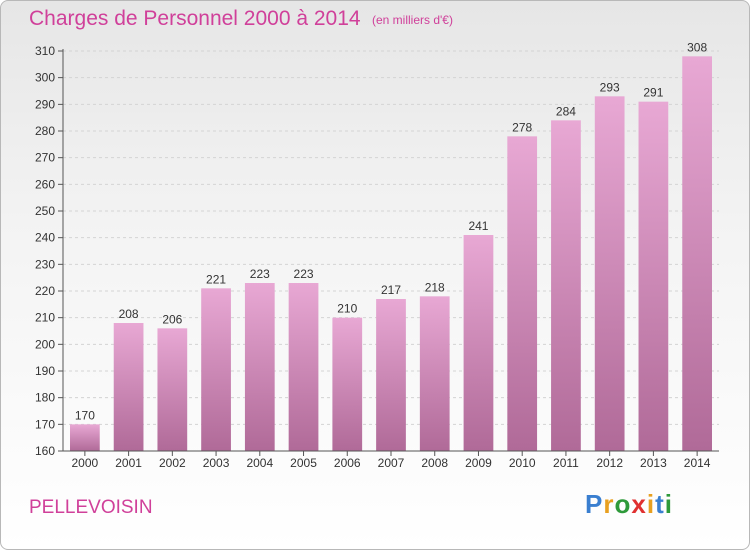 Image resolution: width=750 pixels, height=550 pixels. Describe the element at coordinates (566, 285) in the screenshot. I see `bar-2011` at that location.